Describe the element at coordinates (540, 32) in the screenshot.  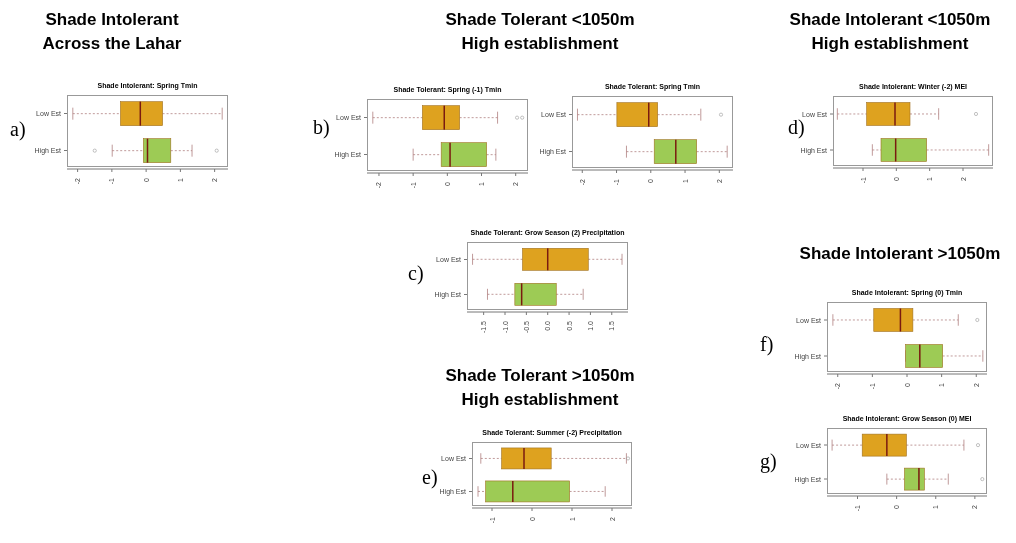
I see `text: Shade Tolerant <1050m High establishment` at that location.